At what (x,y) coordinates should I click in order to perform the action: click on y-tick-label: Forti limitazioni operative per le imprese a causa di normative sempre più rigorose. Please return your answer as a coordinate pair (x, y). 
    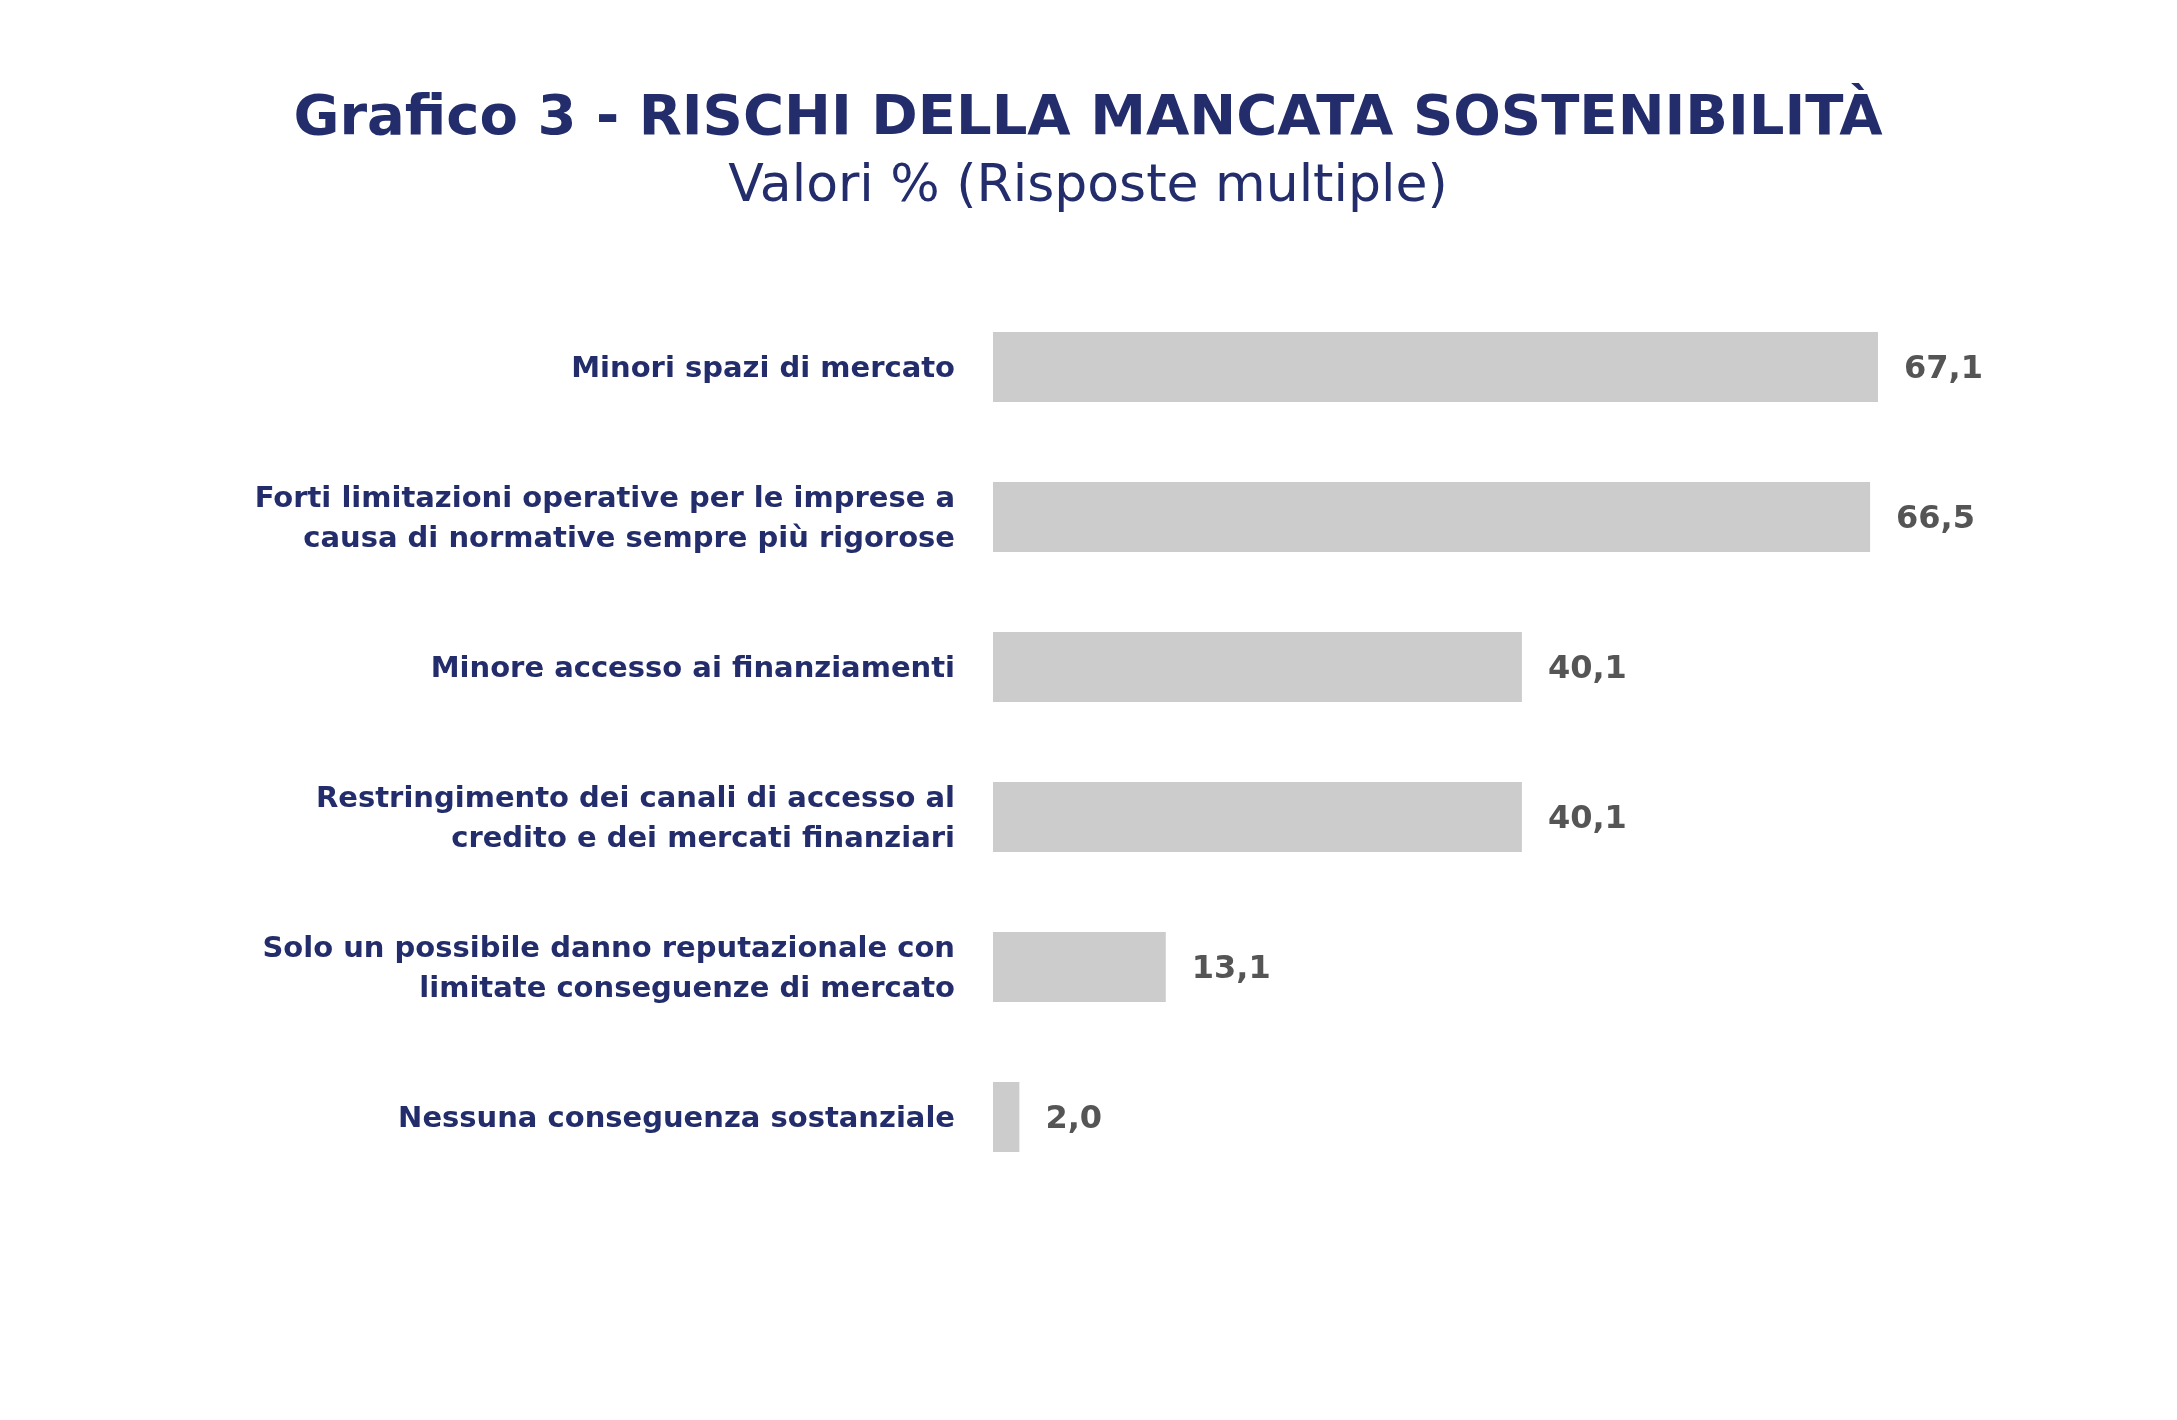
    Looking at the image, I should click on (604, 517).